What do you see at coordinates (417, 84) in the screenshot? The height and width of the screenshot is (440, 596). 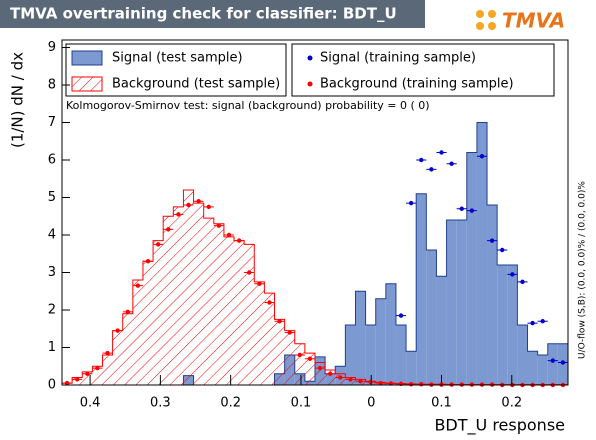 I see `legend-label: Background (training sample)` at bounding box center [417, 84].